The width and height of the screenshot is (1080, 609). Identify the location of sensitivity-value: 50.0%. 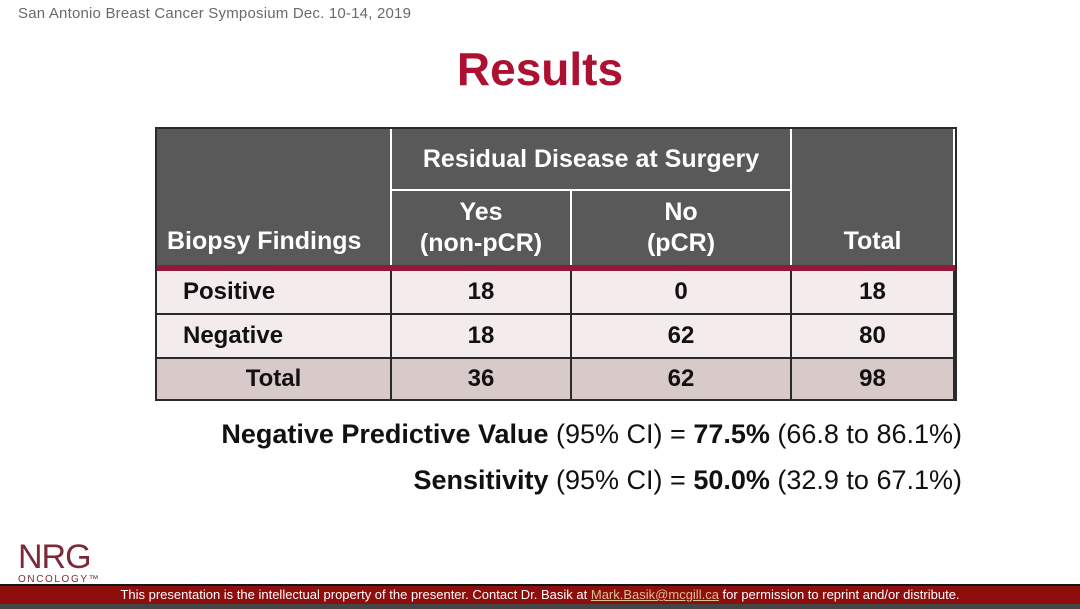
(731, 480).